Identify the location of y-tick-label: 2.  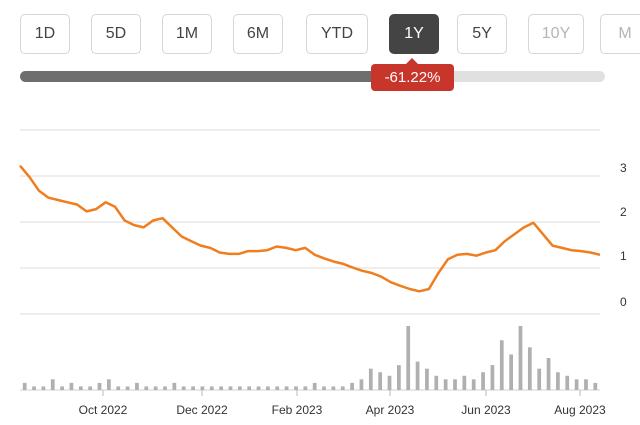
(623, 212).